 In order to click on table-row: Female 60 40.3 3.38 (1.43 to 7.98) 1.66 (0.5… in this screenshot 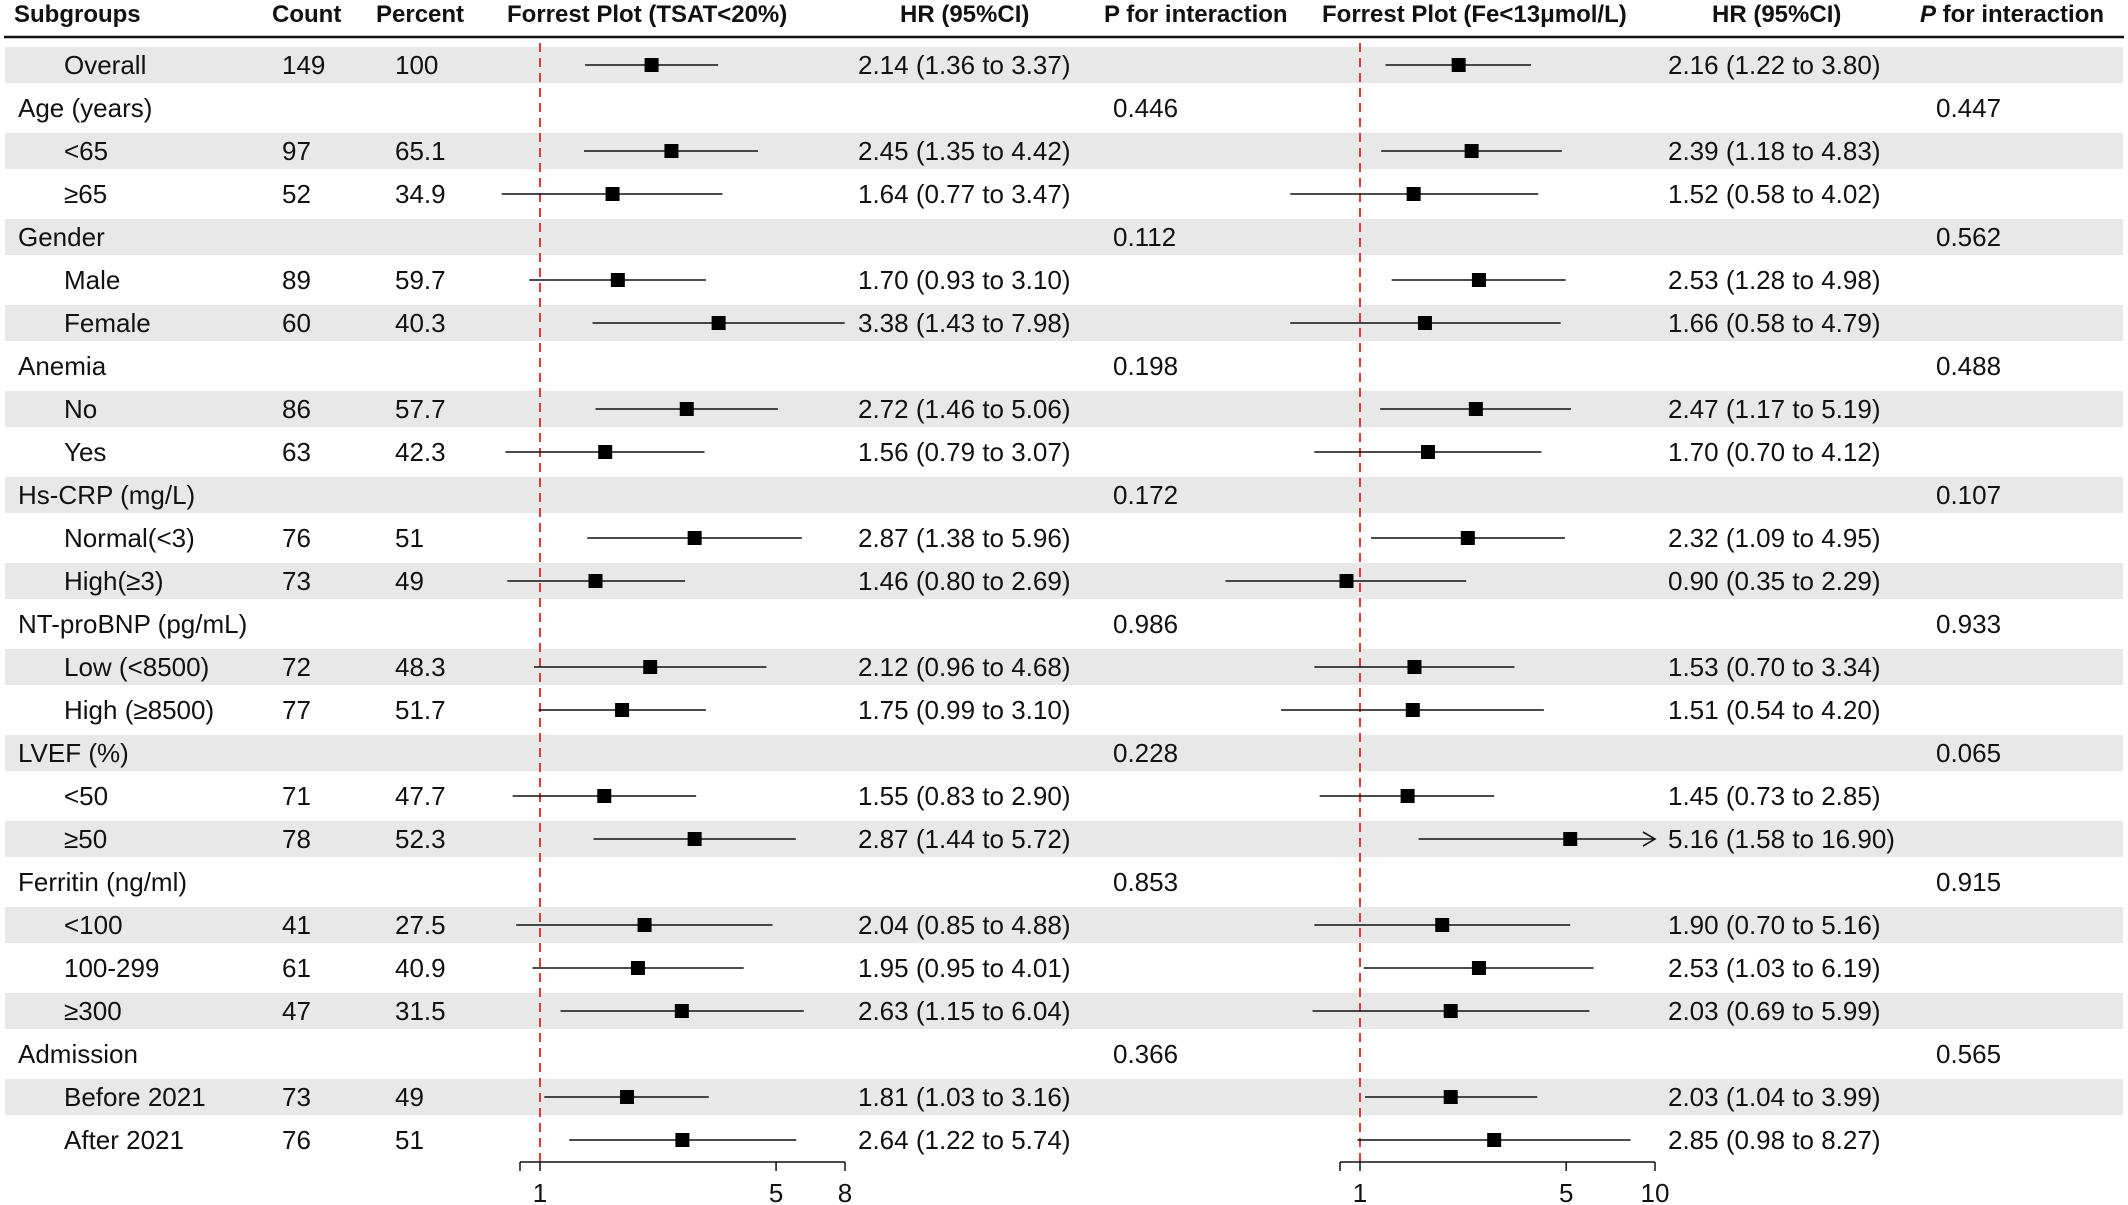, I will do `click(1064, 323)`.